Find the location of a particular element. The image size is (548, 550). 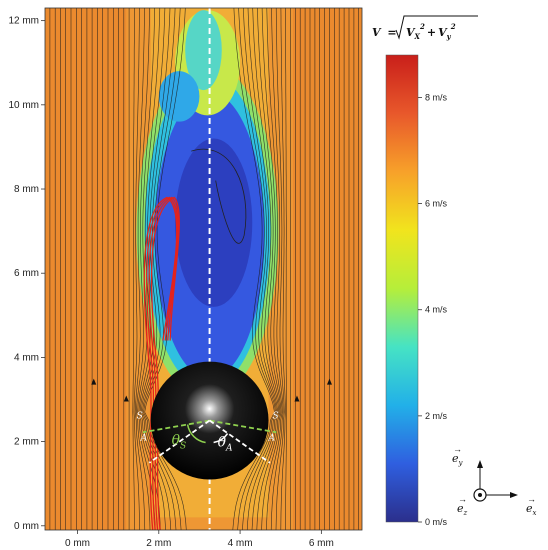

x-tick-label: 2 mm is located at coordinates (158, 543).